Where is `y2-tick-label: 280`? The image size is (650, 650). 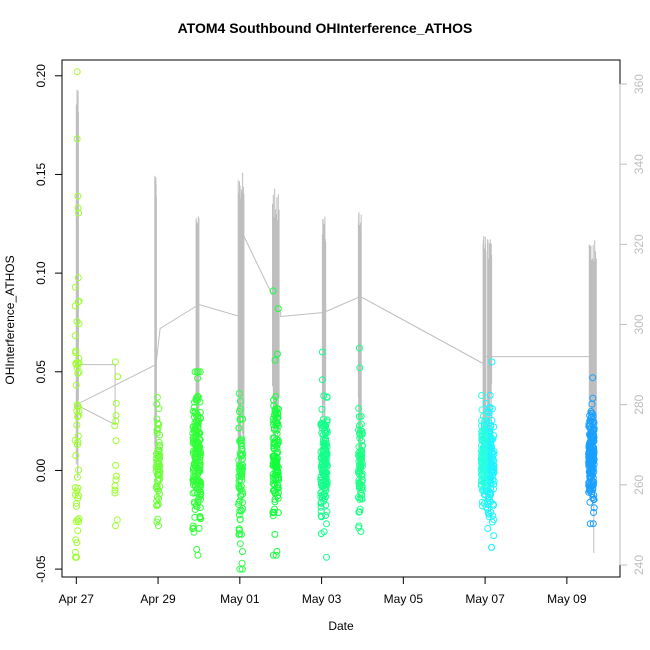 y2-tick-label: 280 is located at coordinates (639, 404).